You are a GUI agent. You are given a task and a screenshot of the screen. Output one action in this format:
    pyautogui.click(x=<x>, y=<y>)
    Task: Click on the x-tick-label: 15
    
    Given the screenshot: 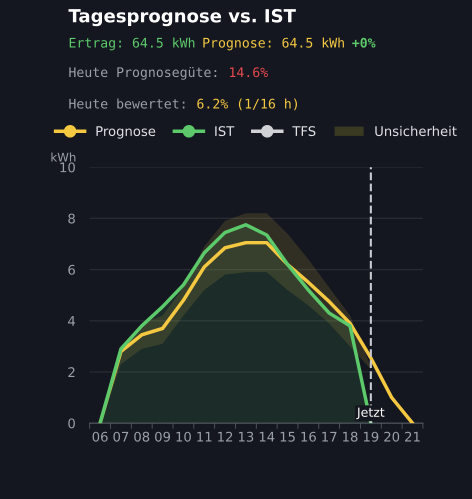 What is the action you would take?
    pyautogui.click(x=287, y=437)
    